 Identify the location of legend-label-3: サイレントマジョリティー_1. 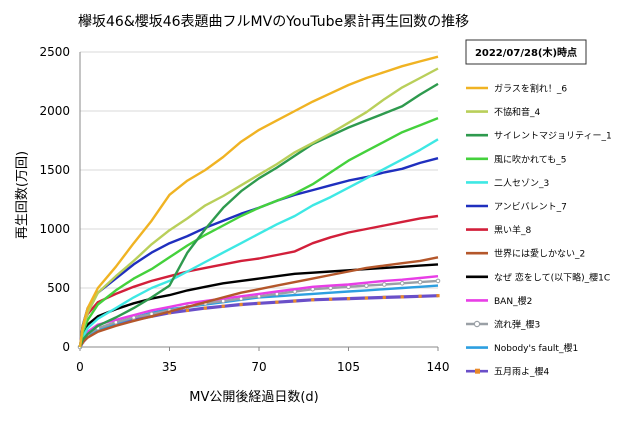
(553, 136).